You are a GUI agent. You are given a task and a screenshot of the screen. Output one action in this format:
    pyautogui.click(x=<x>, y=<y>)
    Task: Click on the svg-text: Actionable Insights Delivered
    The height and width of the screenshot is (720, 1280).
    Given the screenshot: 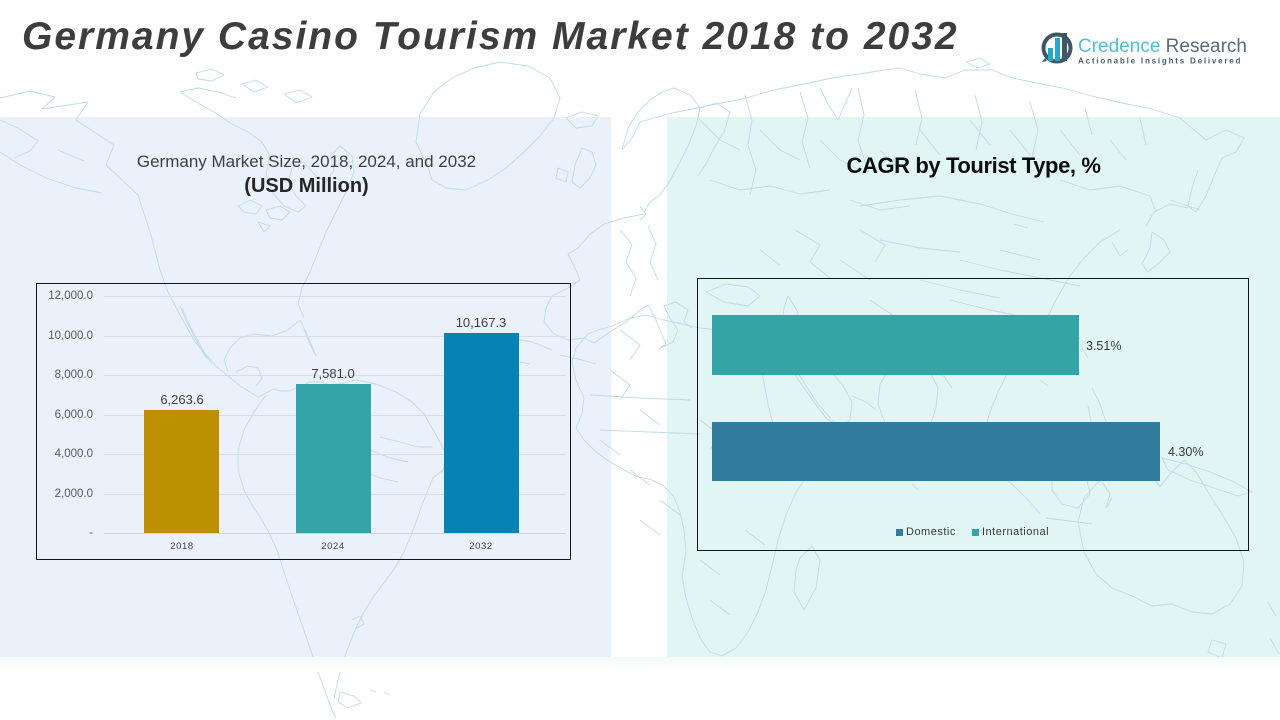 What is the action you would take?
    pyautogui.click(x=1160, y=61)
    